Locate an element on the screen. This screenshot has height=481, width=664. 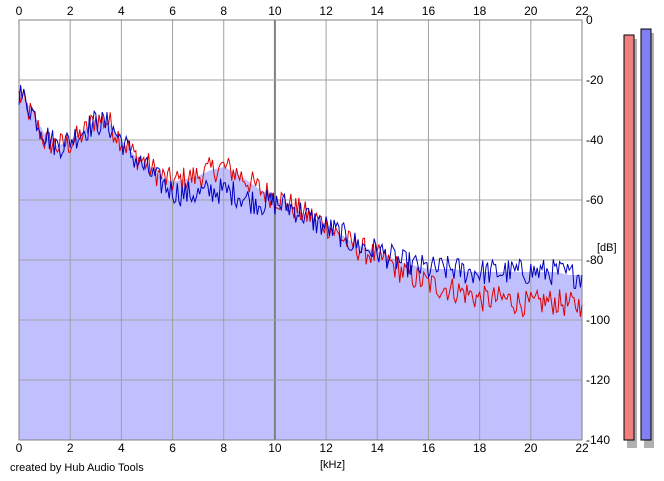
x-tick-label-bottom: 14 is located at coordinates (378, 448).